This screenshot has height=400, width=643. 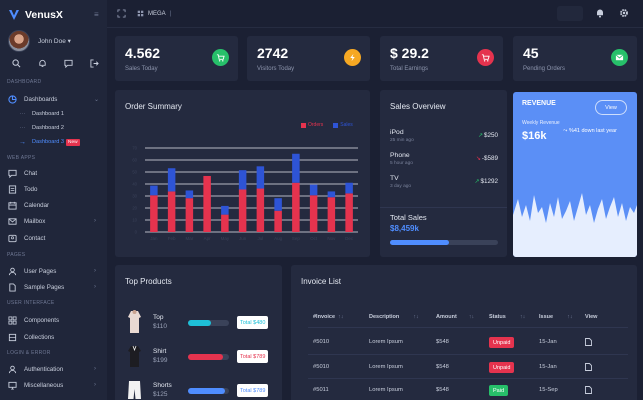 I want to click on nav-dashboards: Dashboards ⌄, so click(x=53, y=99).